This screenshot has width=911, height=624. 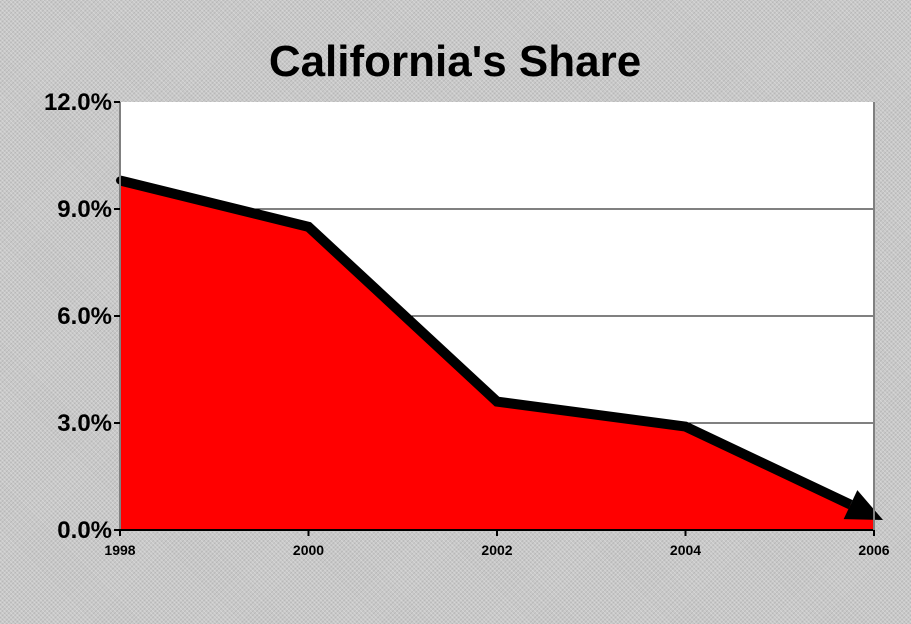 What do you see at coordinates (685, 550) in the screenshot?
I see `x-tick-label: 2004` at bounding box center [685, 550].